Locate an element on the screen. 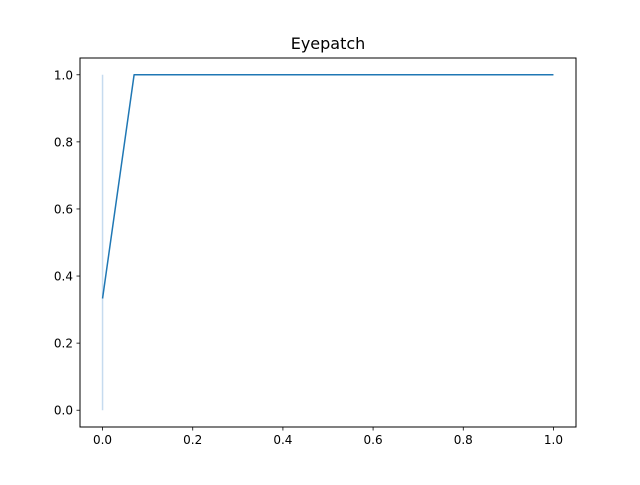  chart-title: Eyepatch is located at coordinates (328, 43).